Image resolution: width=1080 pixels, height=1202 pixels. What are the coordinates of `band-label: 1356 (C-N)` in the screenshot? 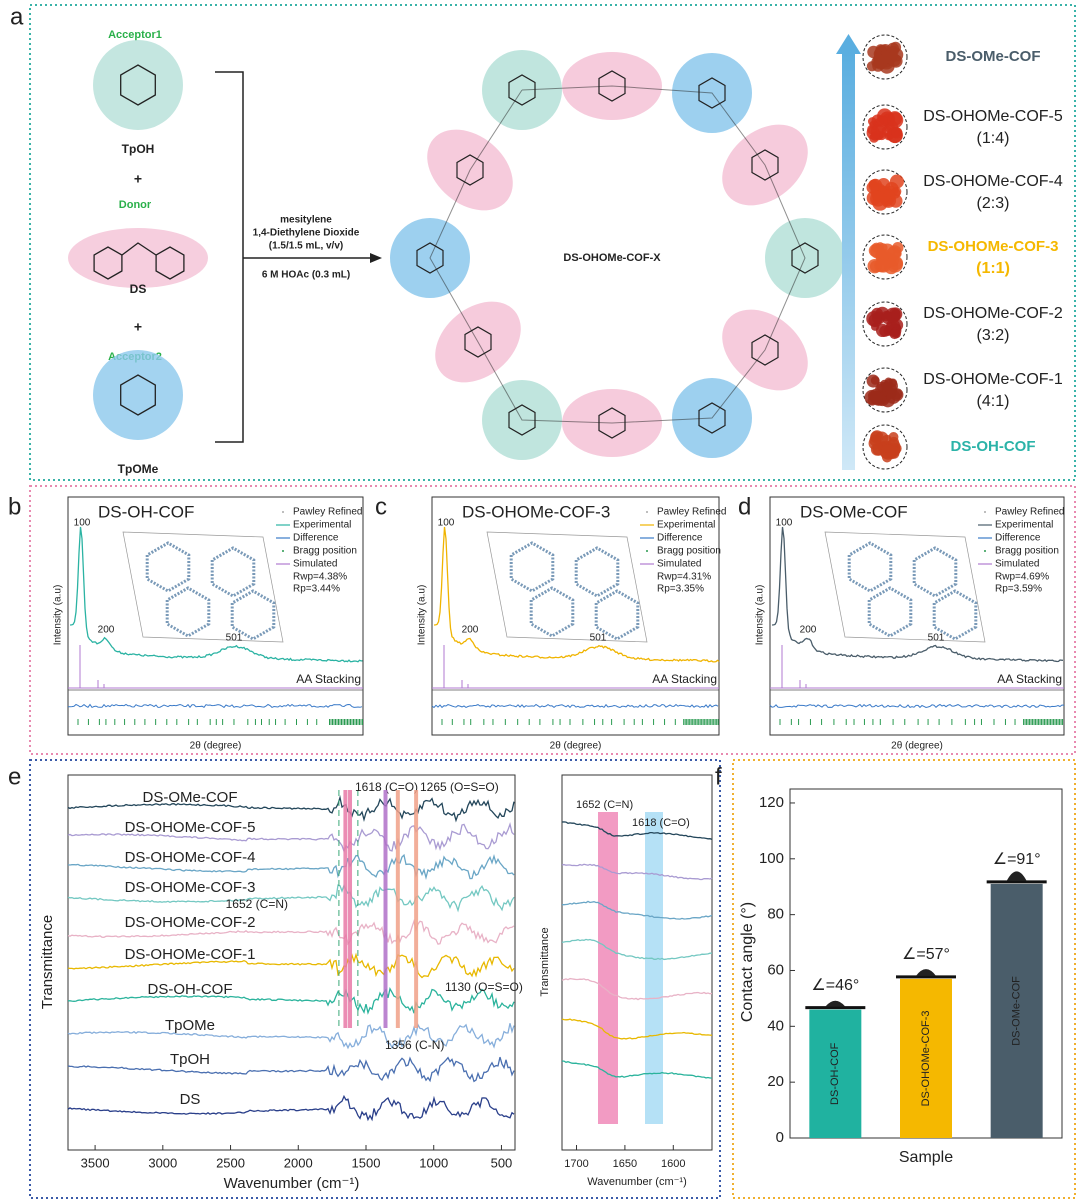 It's located at (414, 1045).